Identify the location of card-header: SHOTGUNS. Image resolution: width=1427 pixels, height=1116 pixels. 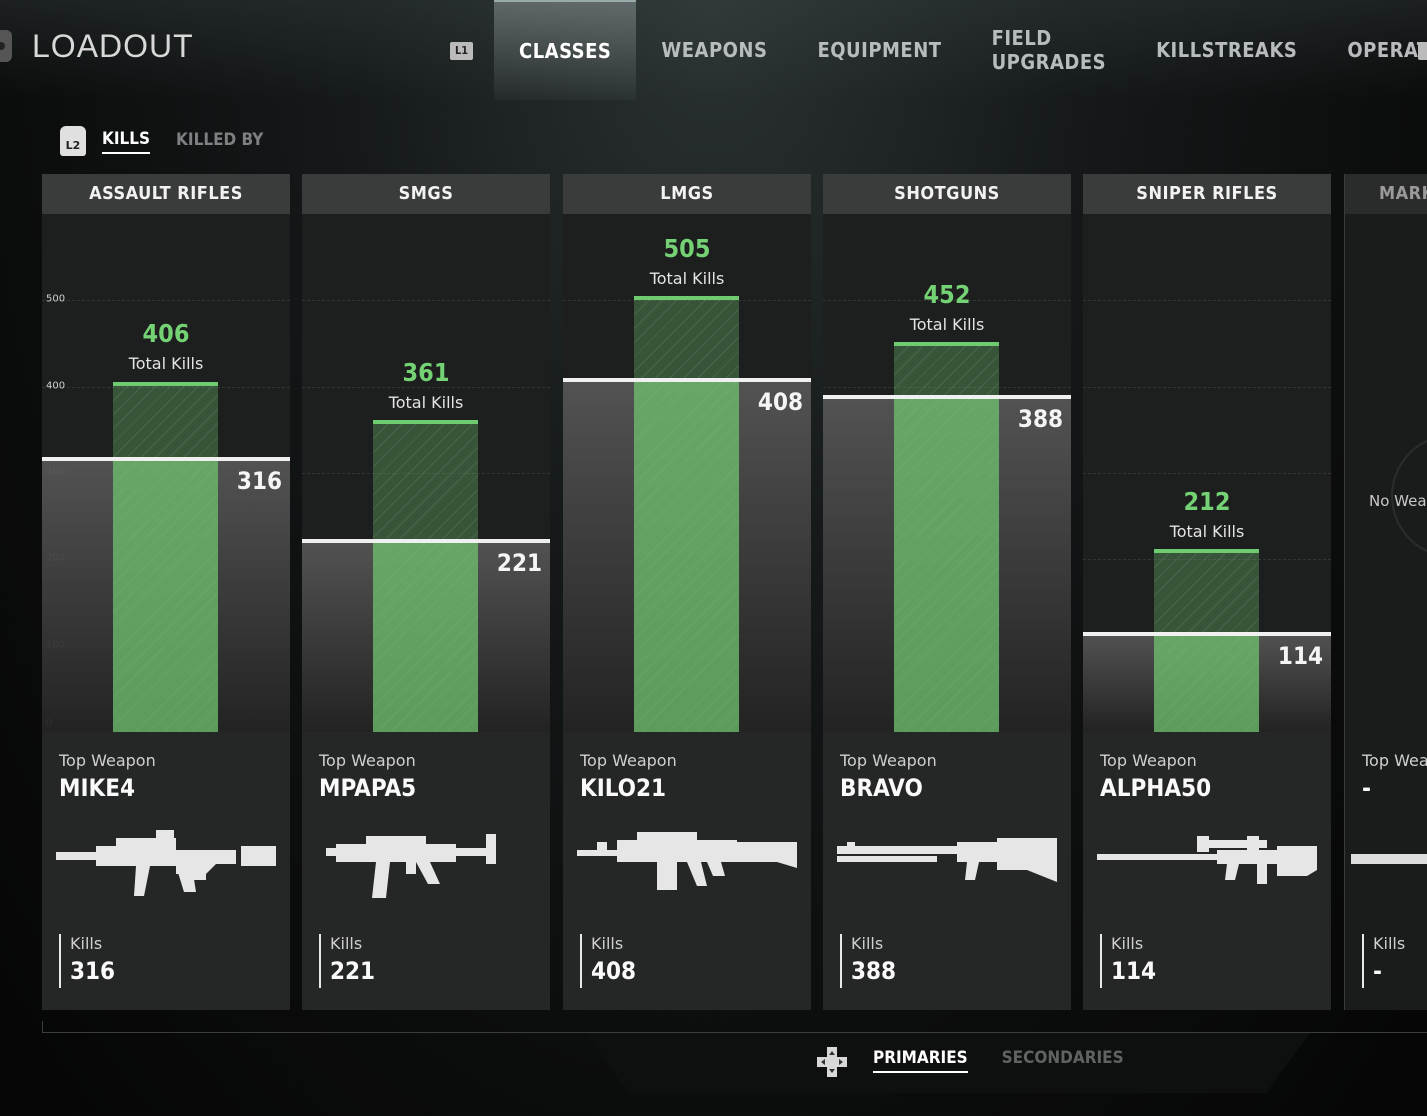
(947, 194).